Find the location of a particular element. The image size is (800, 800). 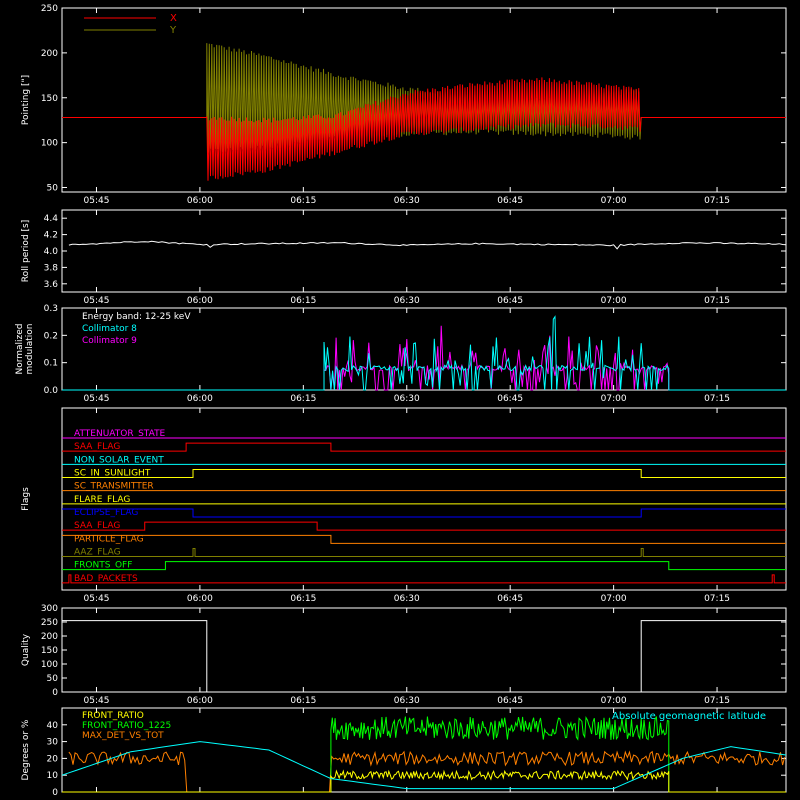

y-axis-label: Flags is located at coordinates (26, 499).